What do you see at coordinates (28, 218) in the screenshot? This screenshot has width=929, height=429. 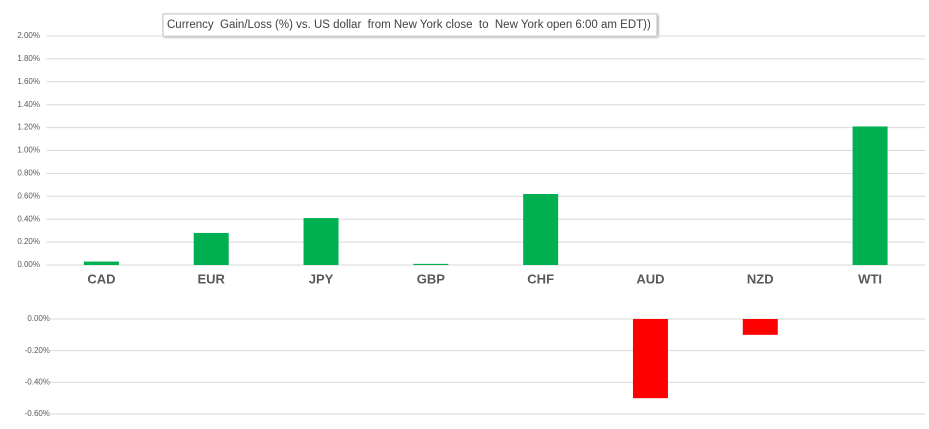 I see `y-tick-label: 0.40%` at bounding box center [28, 218].